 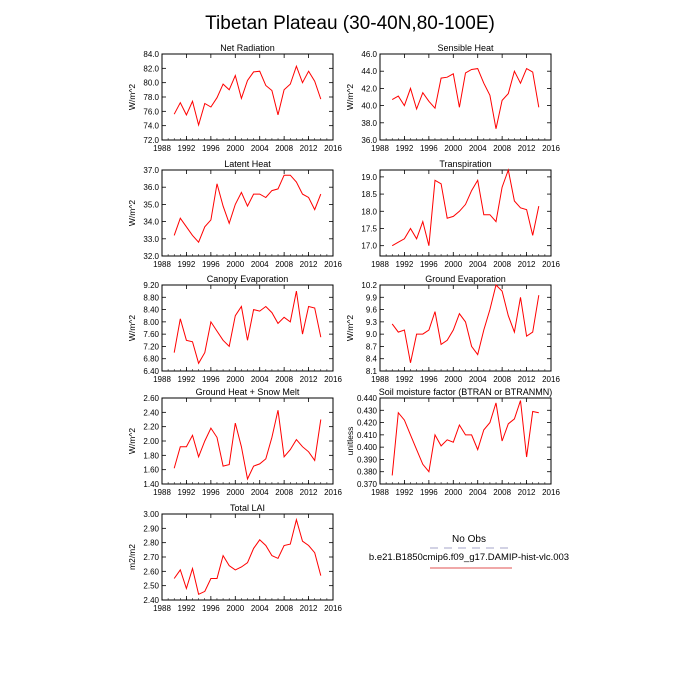 What do you see at coordinates (132, 557) in the screenshot?
I see `y-axis-label: m2/m2` at bounding box center [132, 557].